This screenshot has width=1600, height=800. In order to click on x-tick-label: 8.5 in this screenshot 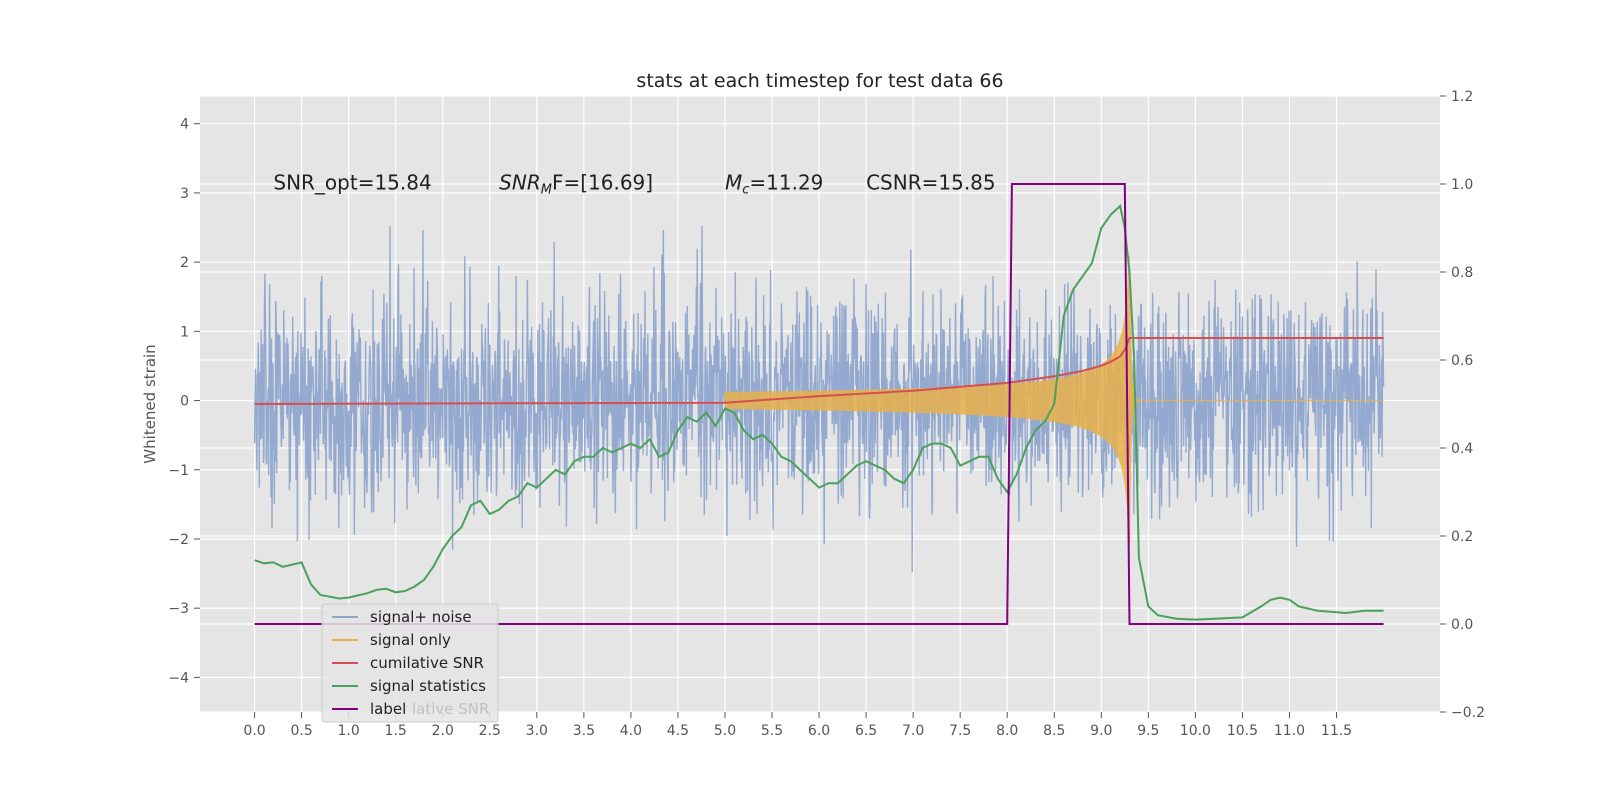, I will do `click(1054, 731)`.